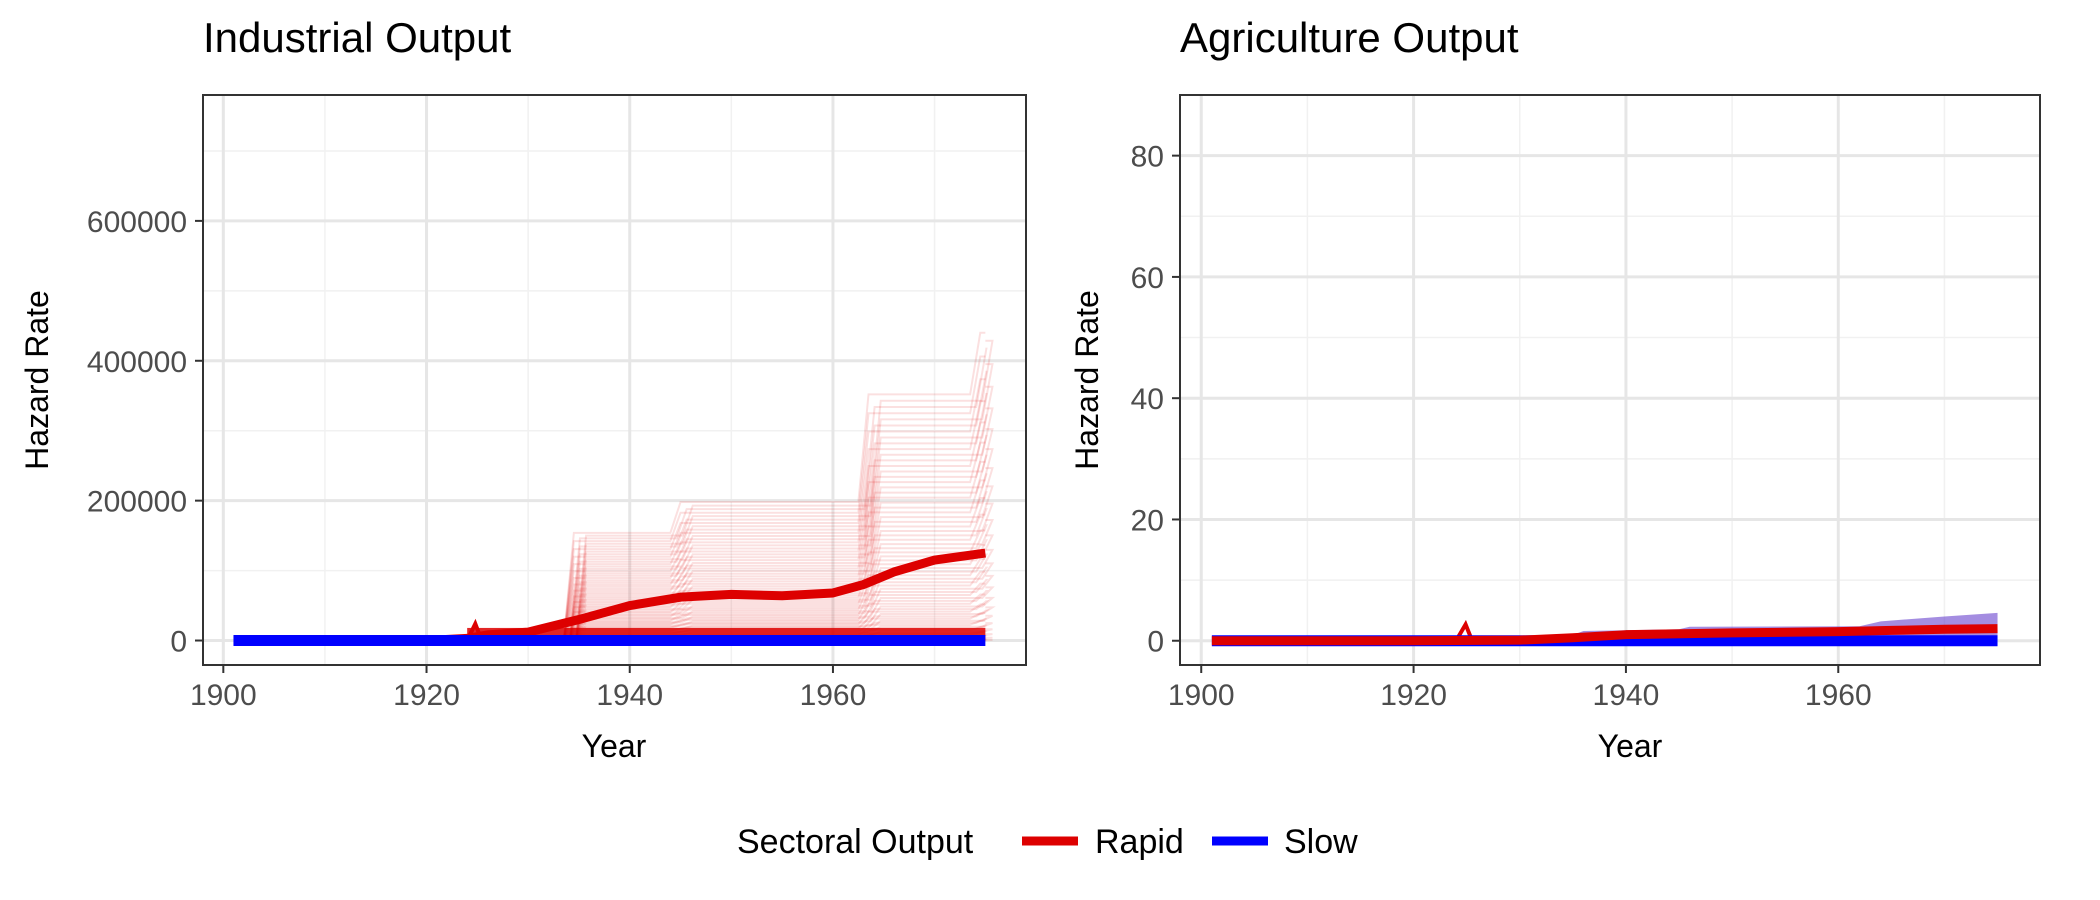 The height and width of the screenshot is (900, 2100). What do you see at coordinates (145, 432) in the screenshot?
I see `y-axis: 0 200000 400000 600000` at bounding box center [145, 432].